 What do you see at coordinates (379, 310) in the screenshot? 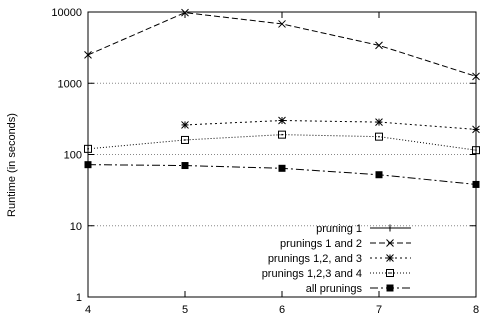
I see `x-tick-label: 7` at bounding box center [379, 310].